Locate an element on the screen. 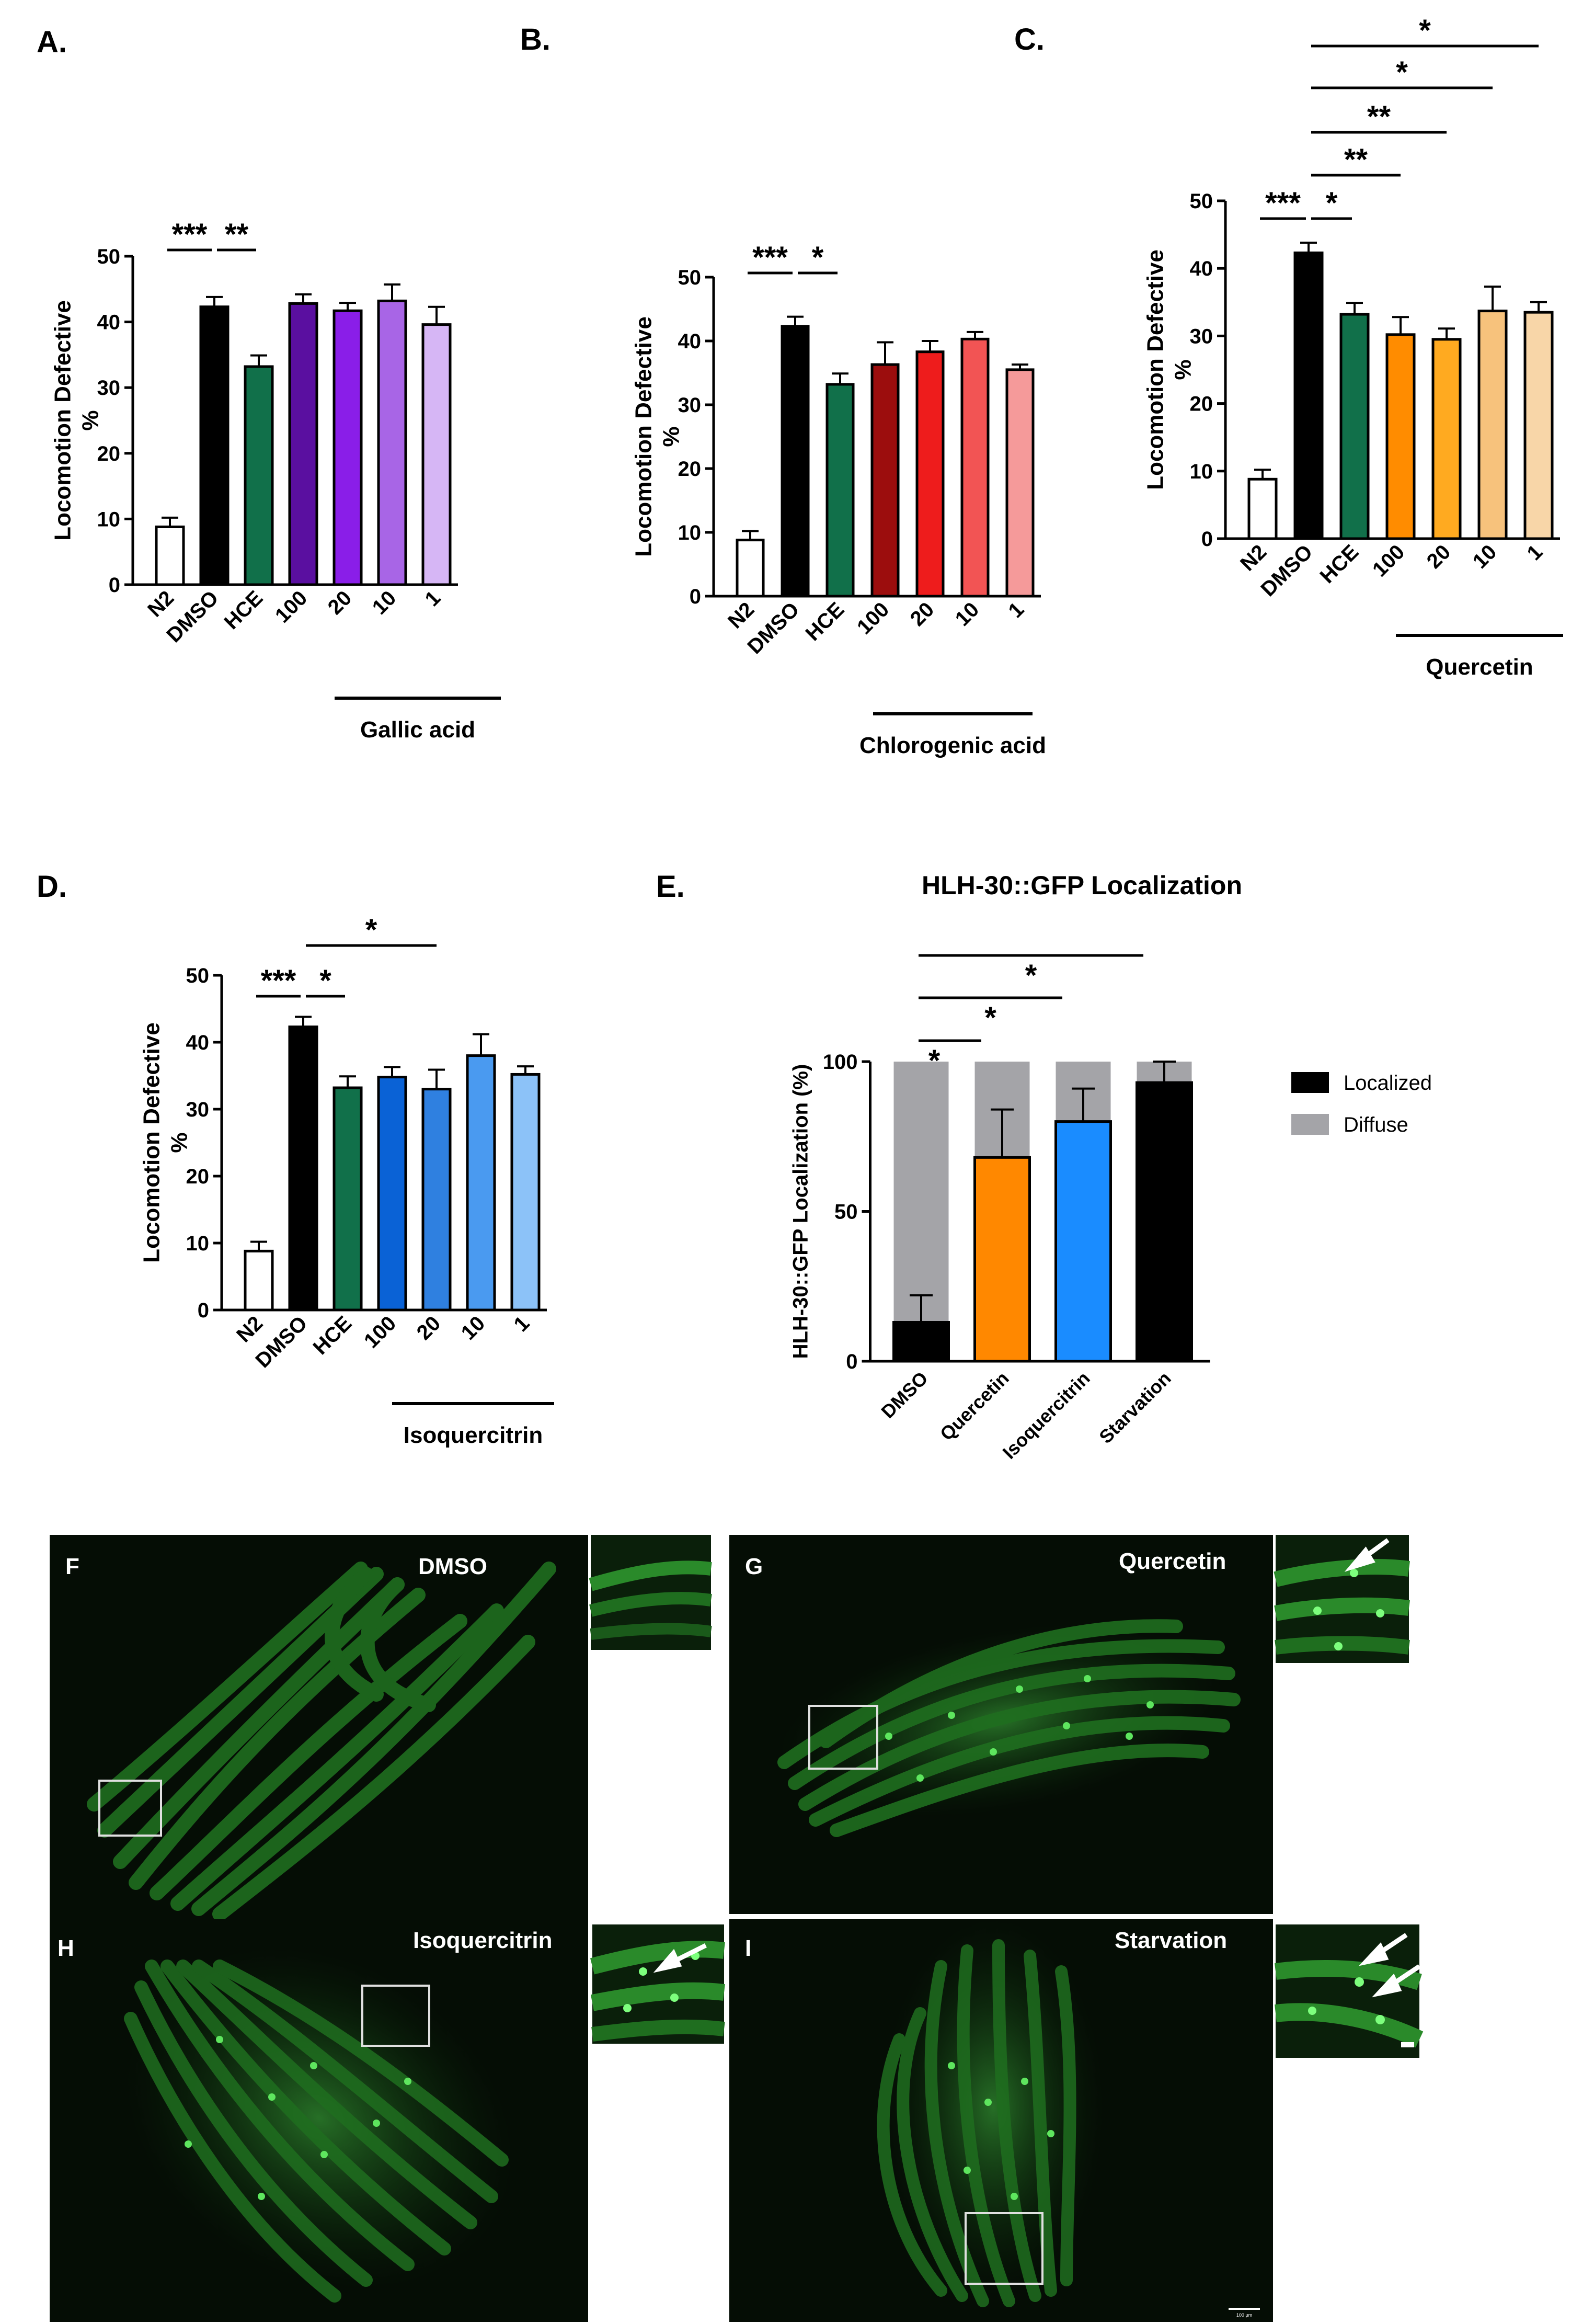 The image size is (1594, 2324). bar-localized-dmso is located at coordinates (921, 1342).